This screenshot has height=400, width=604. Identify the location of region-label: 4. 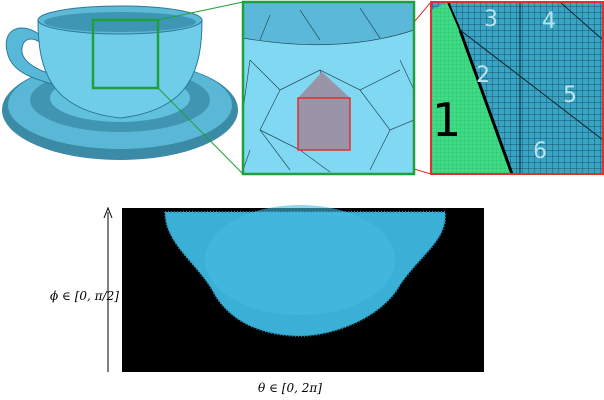
(549, 21).